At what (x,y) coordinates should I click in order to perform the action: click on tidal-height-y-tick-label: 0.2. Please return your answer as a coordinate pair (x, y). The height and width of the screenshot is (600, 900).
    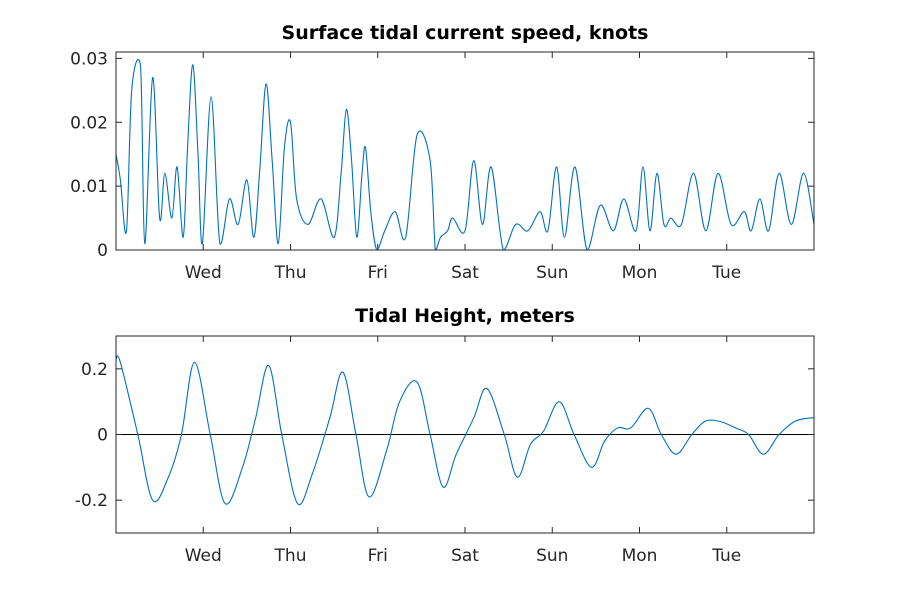
    Looking at the image, I should click on (94, 370).